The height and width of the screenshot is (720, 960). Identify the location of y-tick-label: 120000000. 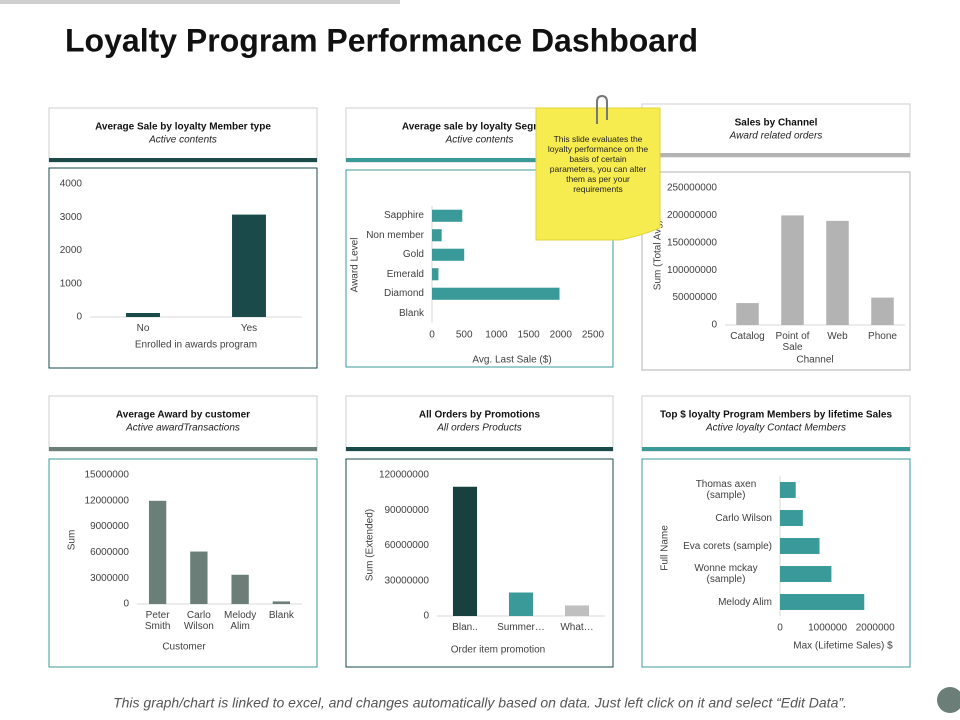
(404, 475).